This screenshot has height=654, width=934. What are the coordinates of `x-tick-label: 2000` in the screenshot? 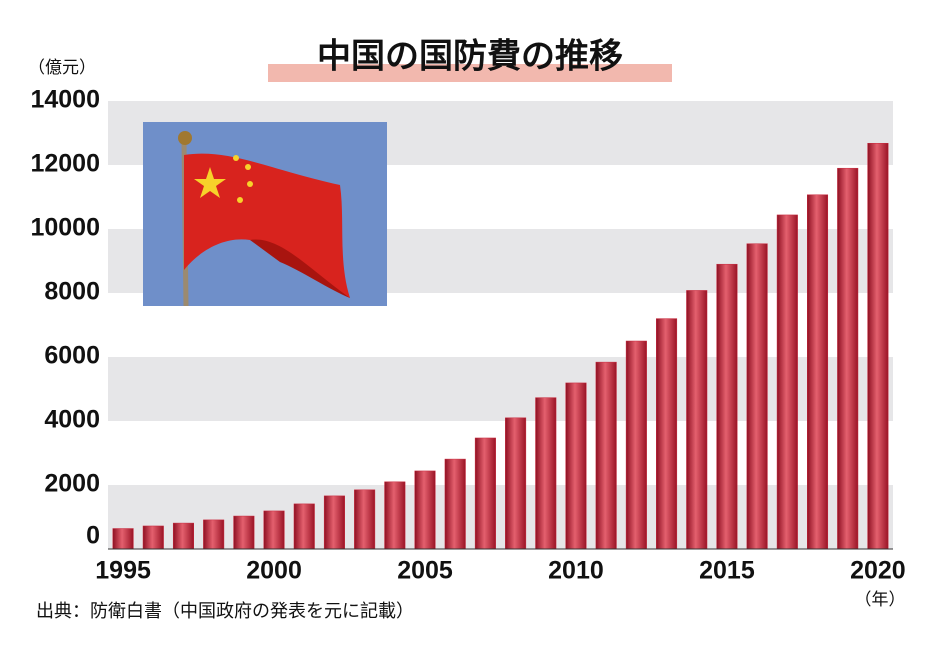 It's located at (274, 571).